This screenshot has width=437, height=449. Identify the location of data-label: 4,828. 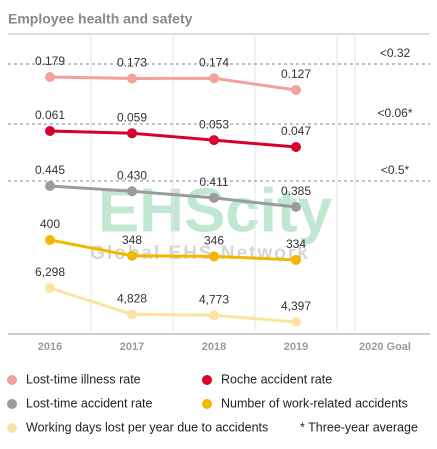
(132, 298).